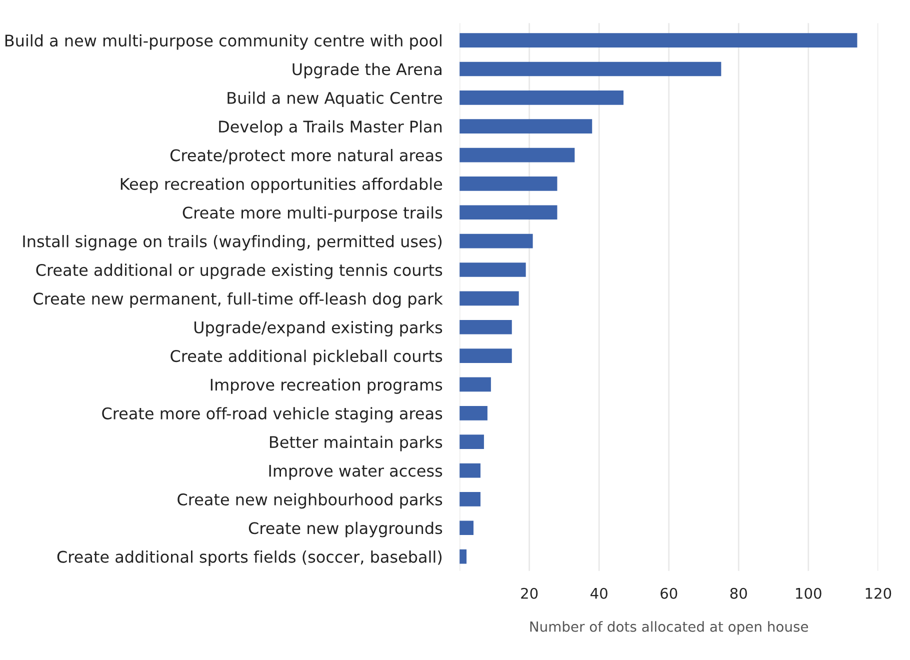 The image size is (910, 660). I want to click on y-tick-label: Better maintain parks, so click(356, 444).